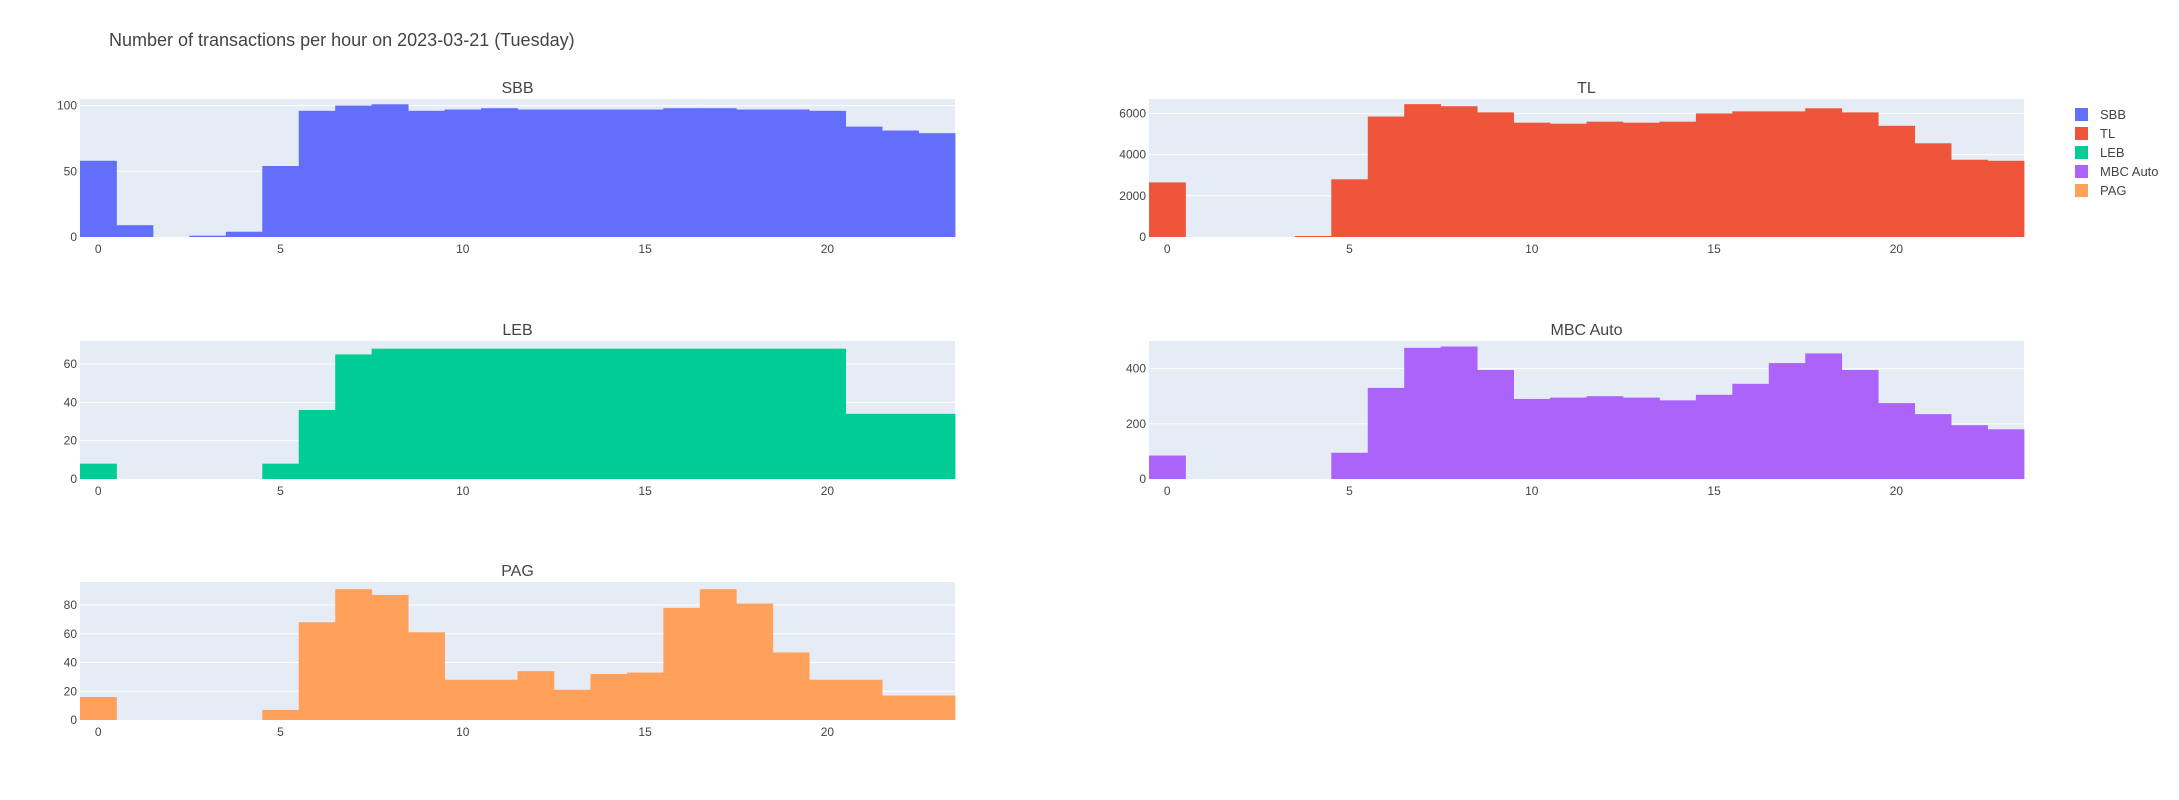  What do you see at coordinates (2117, 152) in the screenshot?
I see `legend-item-leb: LEB` at bounding box center [2117, 152].